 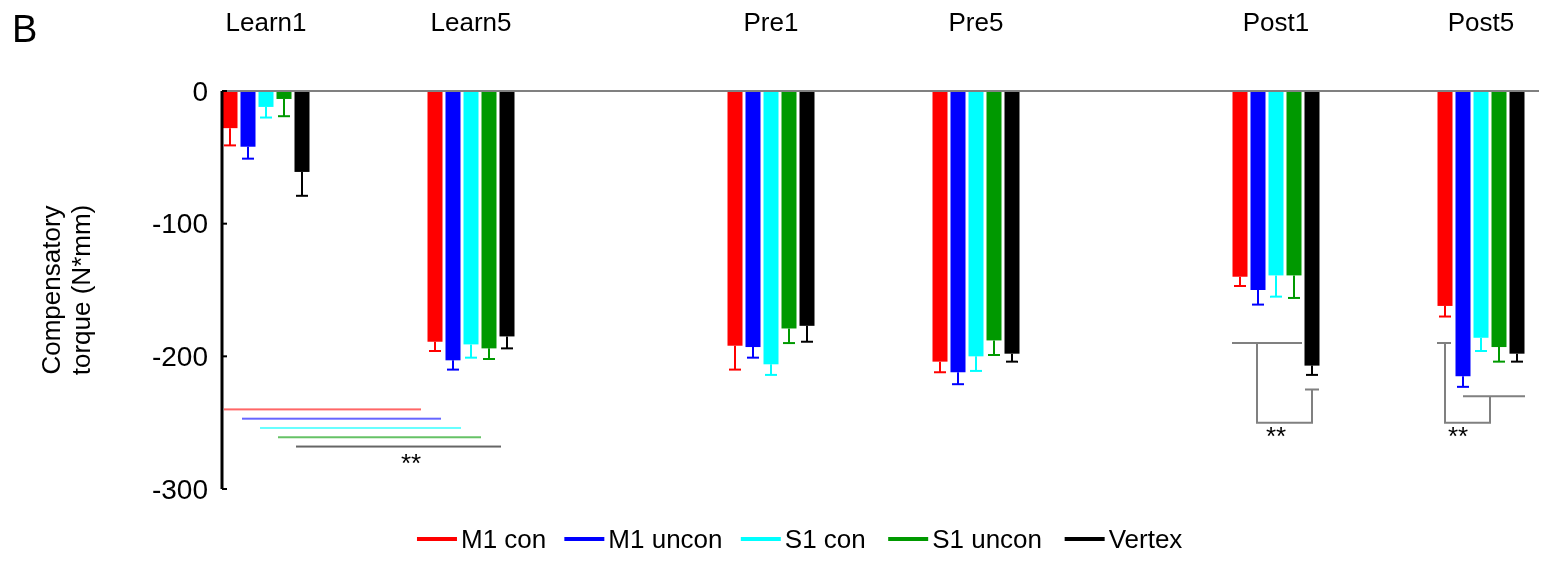 I want to click on legend-label: S1 con, so click(x=825, y=539).